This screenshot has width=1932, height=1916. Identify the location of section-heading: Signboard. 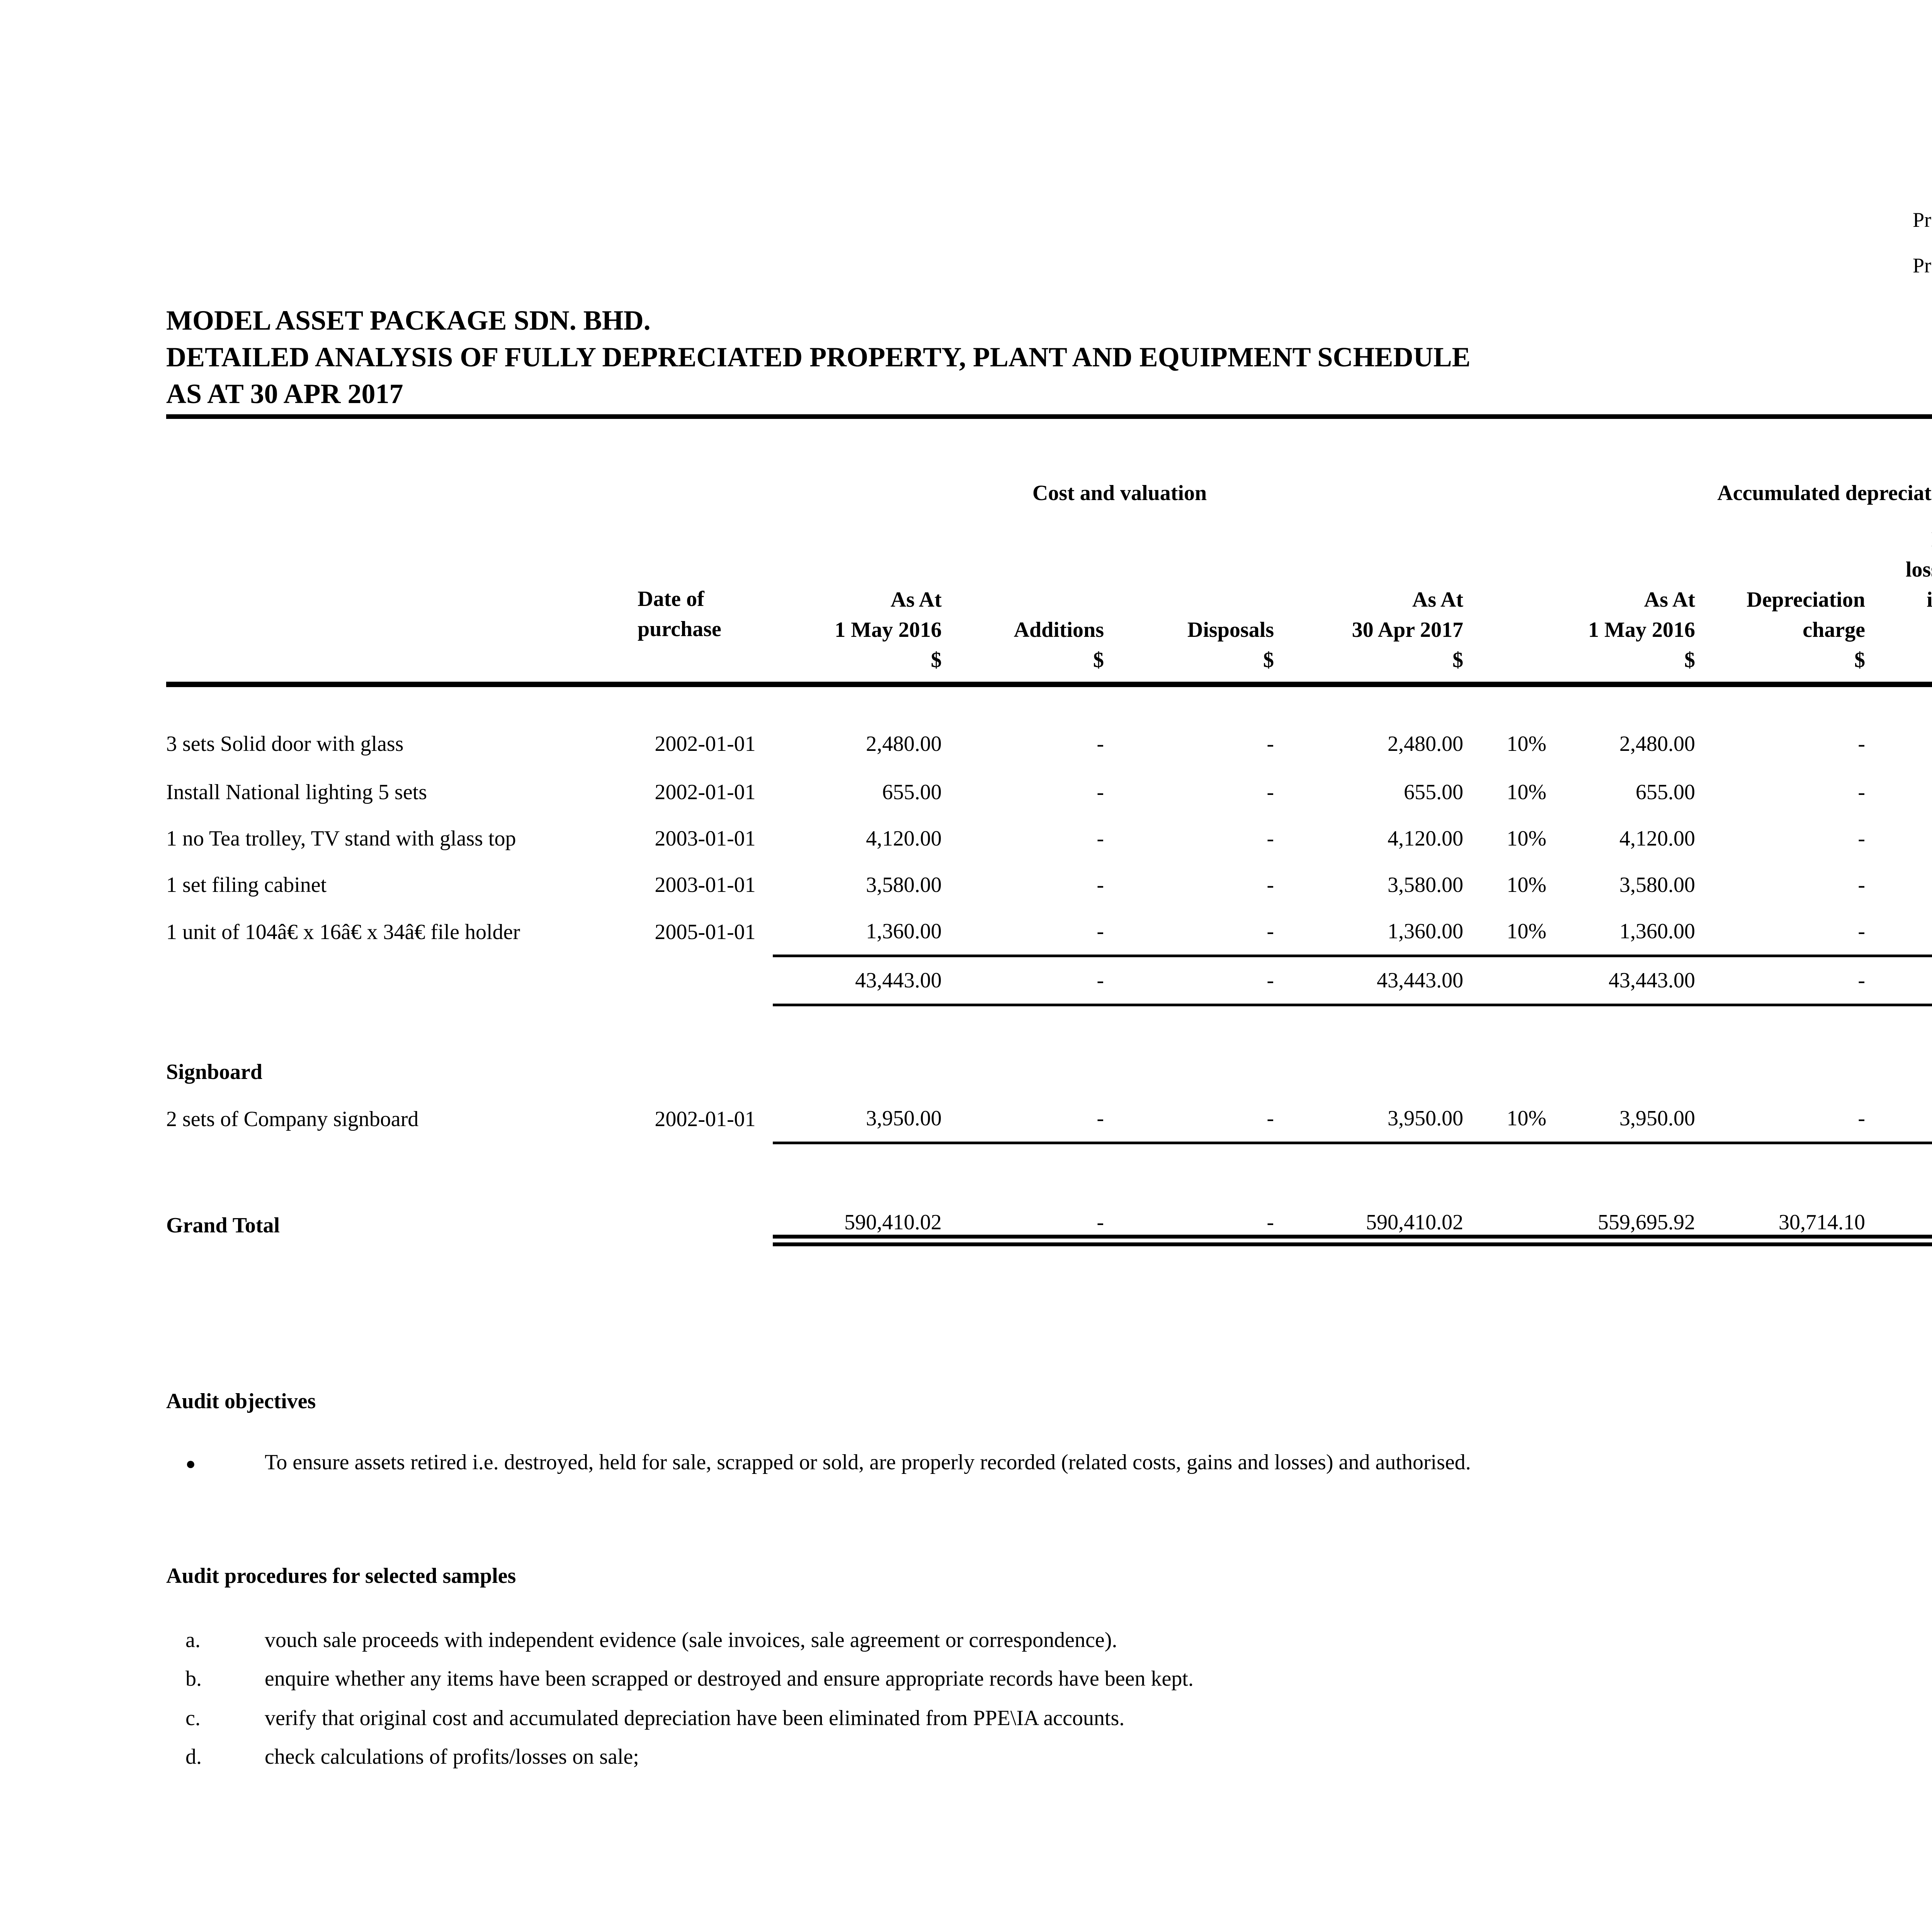
(214, 1072).